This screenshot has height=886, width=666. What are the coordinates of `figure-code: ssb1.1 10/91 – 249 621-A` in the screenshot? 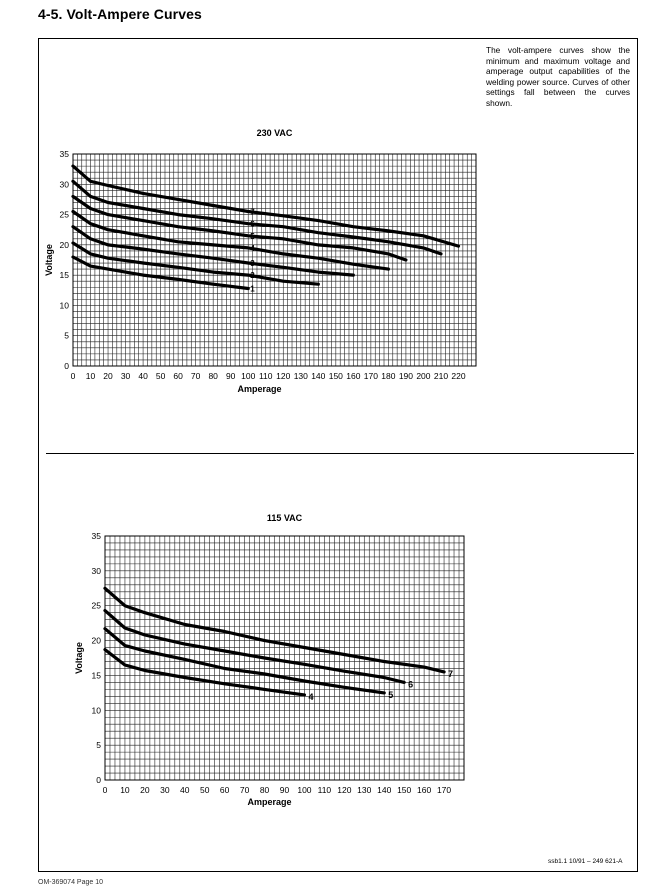 It's located at (585, 861).